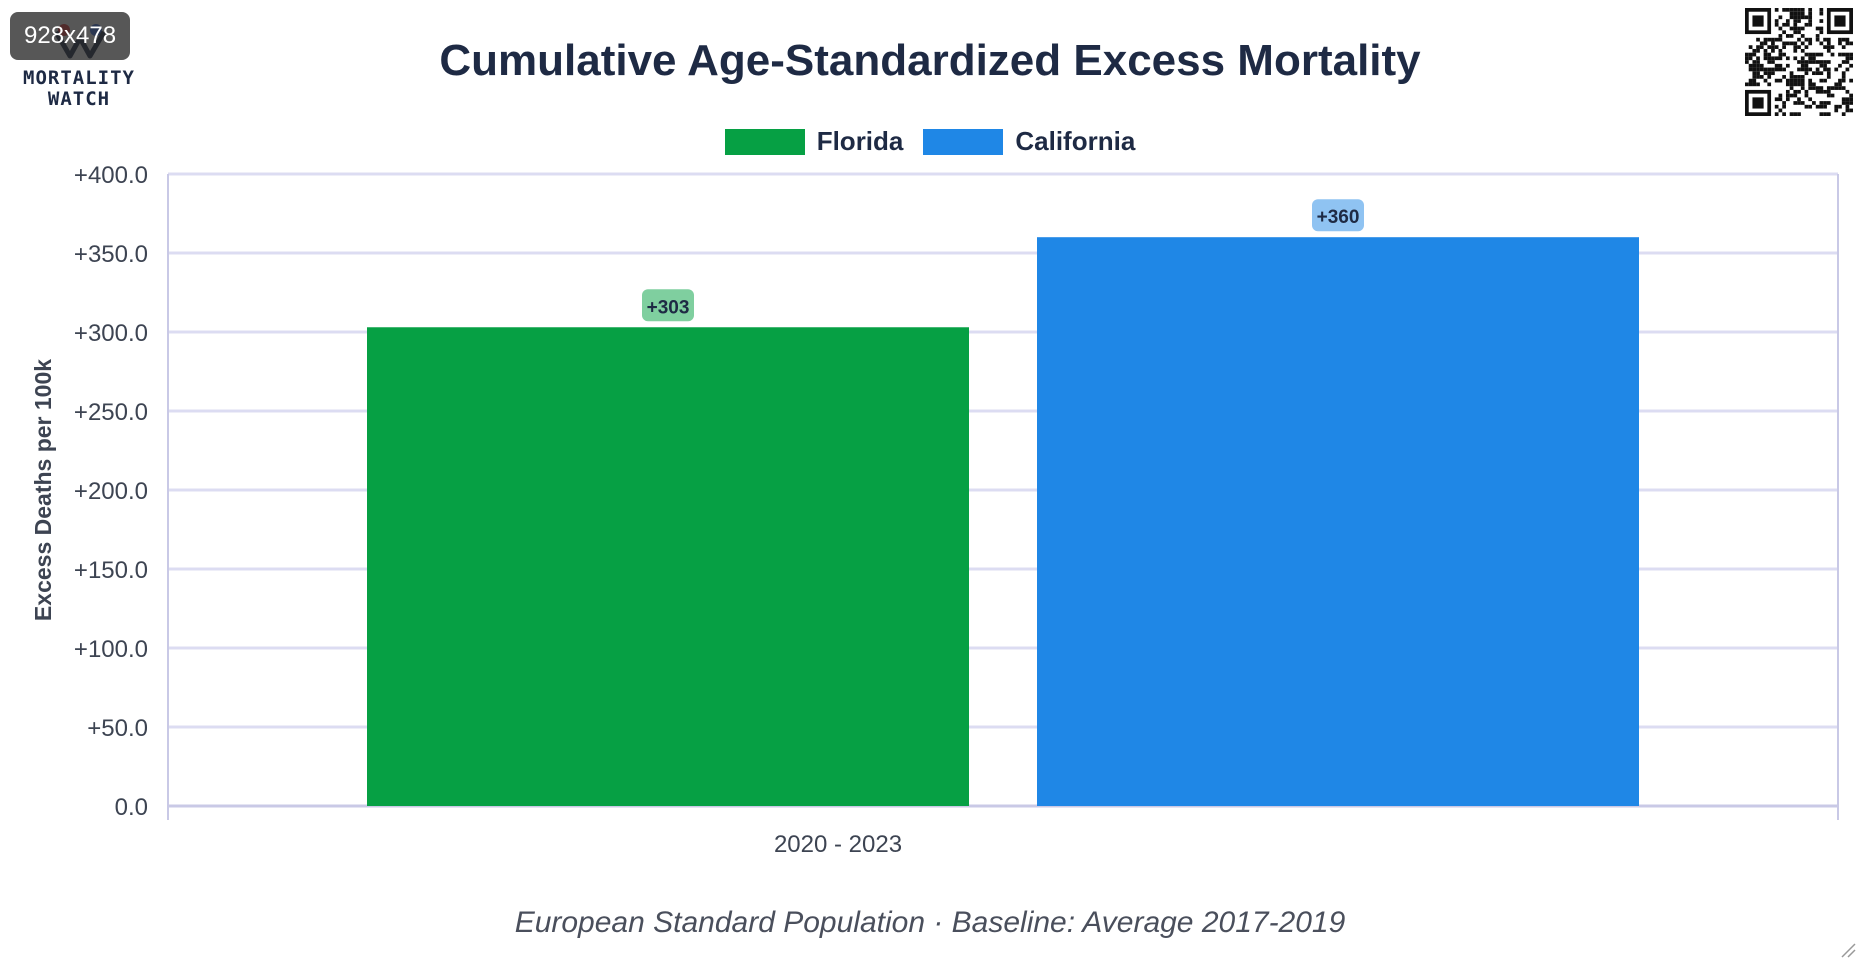 The width and height of the screenshot is (1860, 962). I want to click on legend-swatch-florida, so click(764, 141).